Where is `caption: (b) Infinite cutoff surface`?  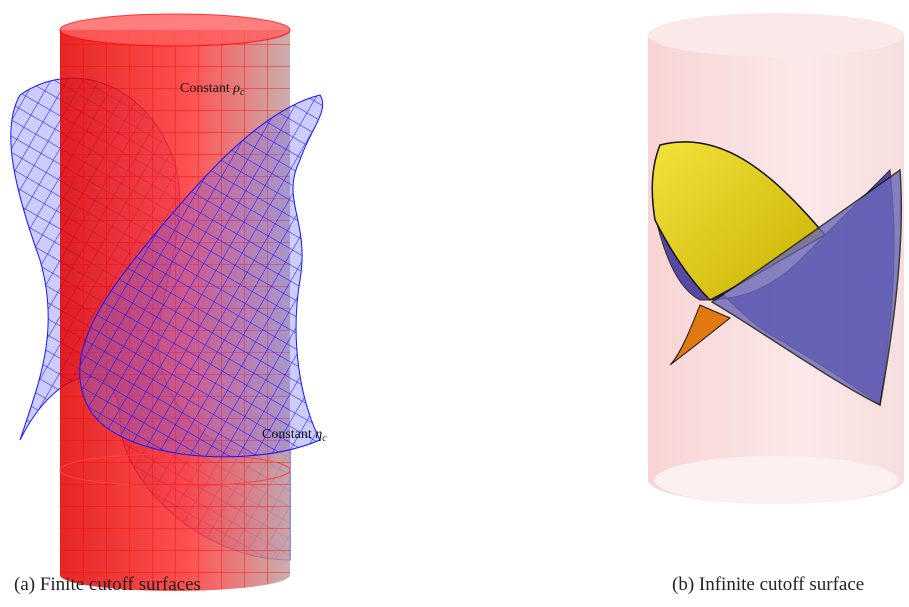 caption: (b) Infinite cutoff surface is located at coordinates (768, 584).